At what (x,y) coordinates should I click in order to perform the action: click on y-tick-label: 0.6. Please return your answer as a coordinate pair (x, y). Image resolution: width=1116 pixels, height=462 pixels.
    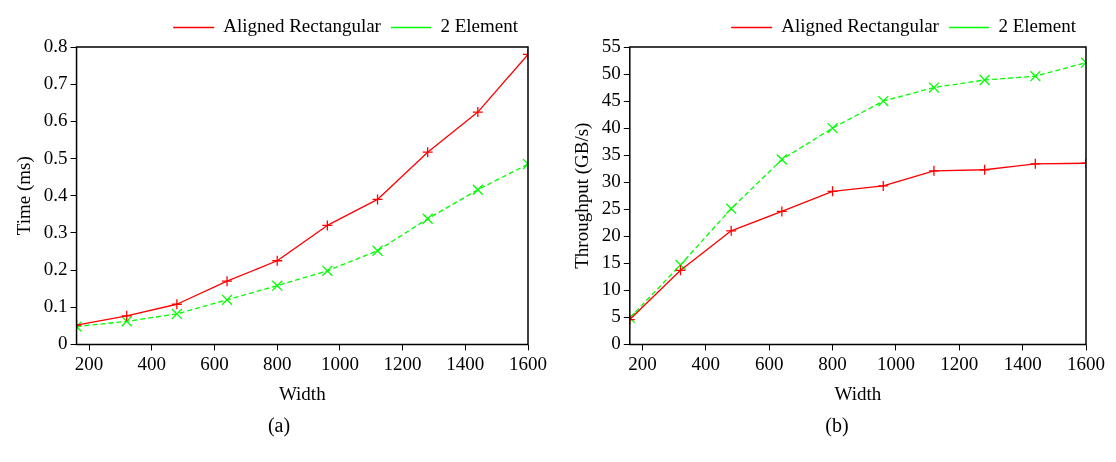
    Looking at the image, I should click on (55, 120).